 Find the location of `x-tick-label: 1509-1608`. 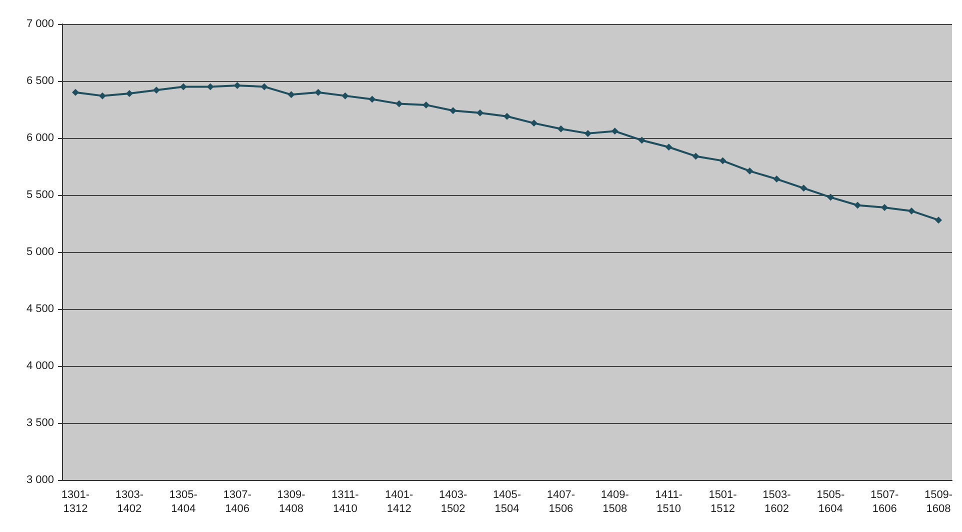

x-tick-label: 1509-1608 is located at coordinates (938, 502).